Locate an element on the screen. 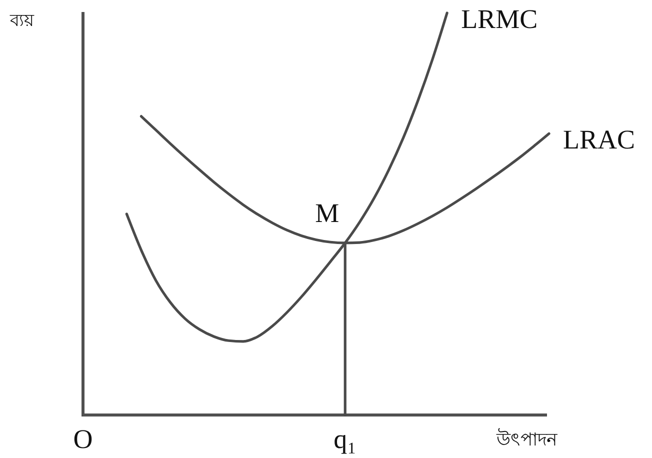 Image resolution: width=652 pixels, height=458 pixels. x-axis-title: উৎপাদন is located at coordinates (527, 439).